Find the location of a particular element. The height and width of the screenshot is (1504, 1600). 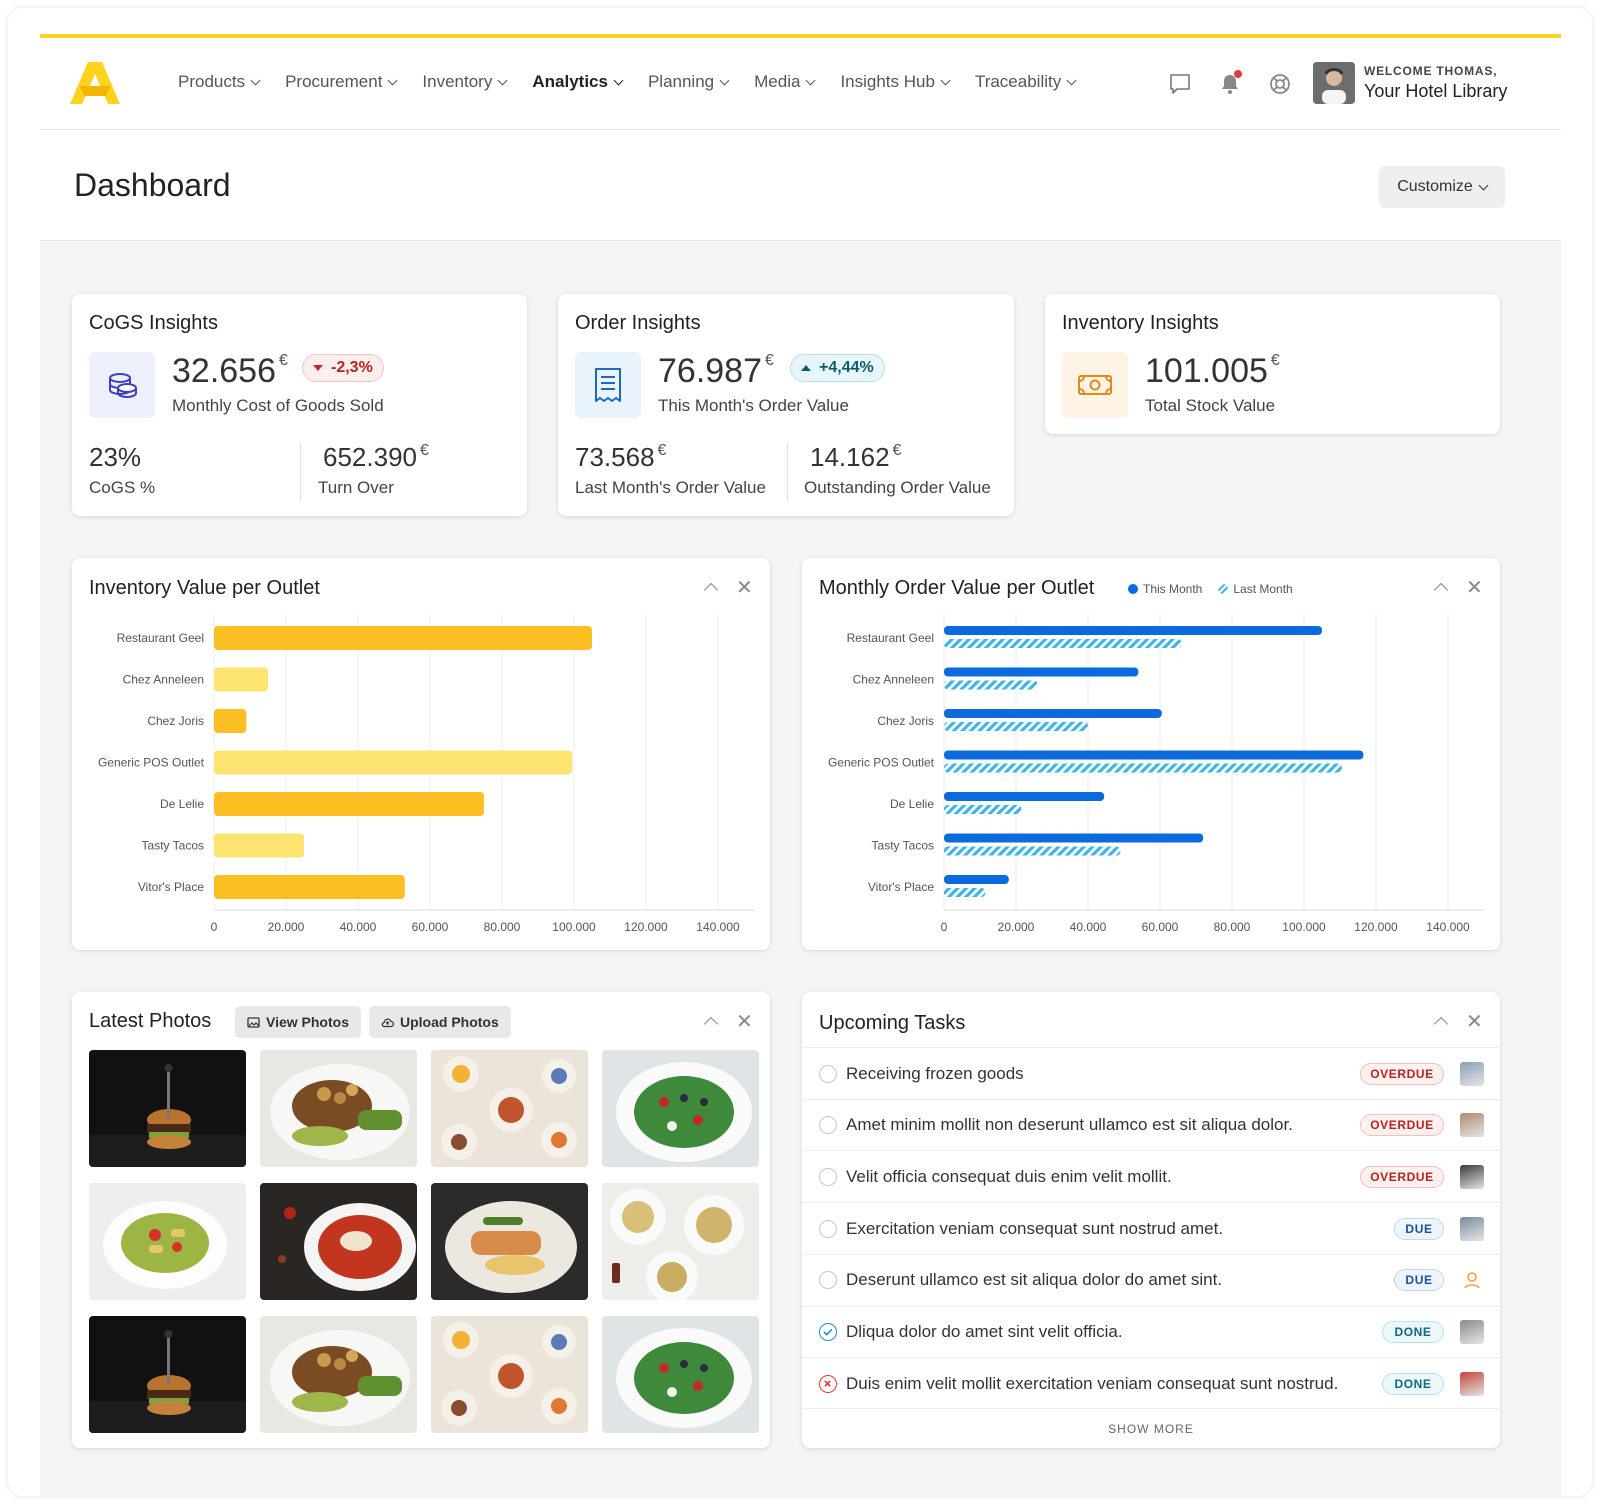

customize-button: Customize is located at coordinates (1442, 187).